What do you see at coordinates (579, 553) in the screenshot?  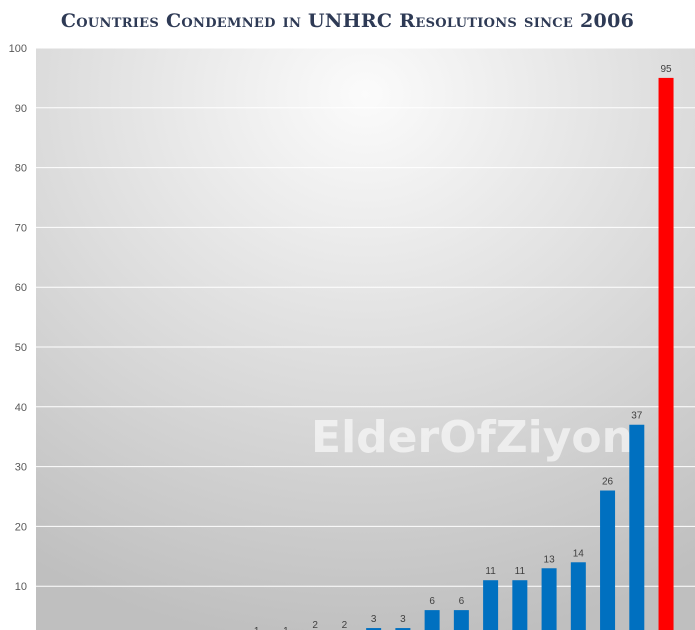 I see `data-label: 14` at bounding box center [579, 553].